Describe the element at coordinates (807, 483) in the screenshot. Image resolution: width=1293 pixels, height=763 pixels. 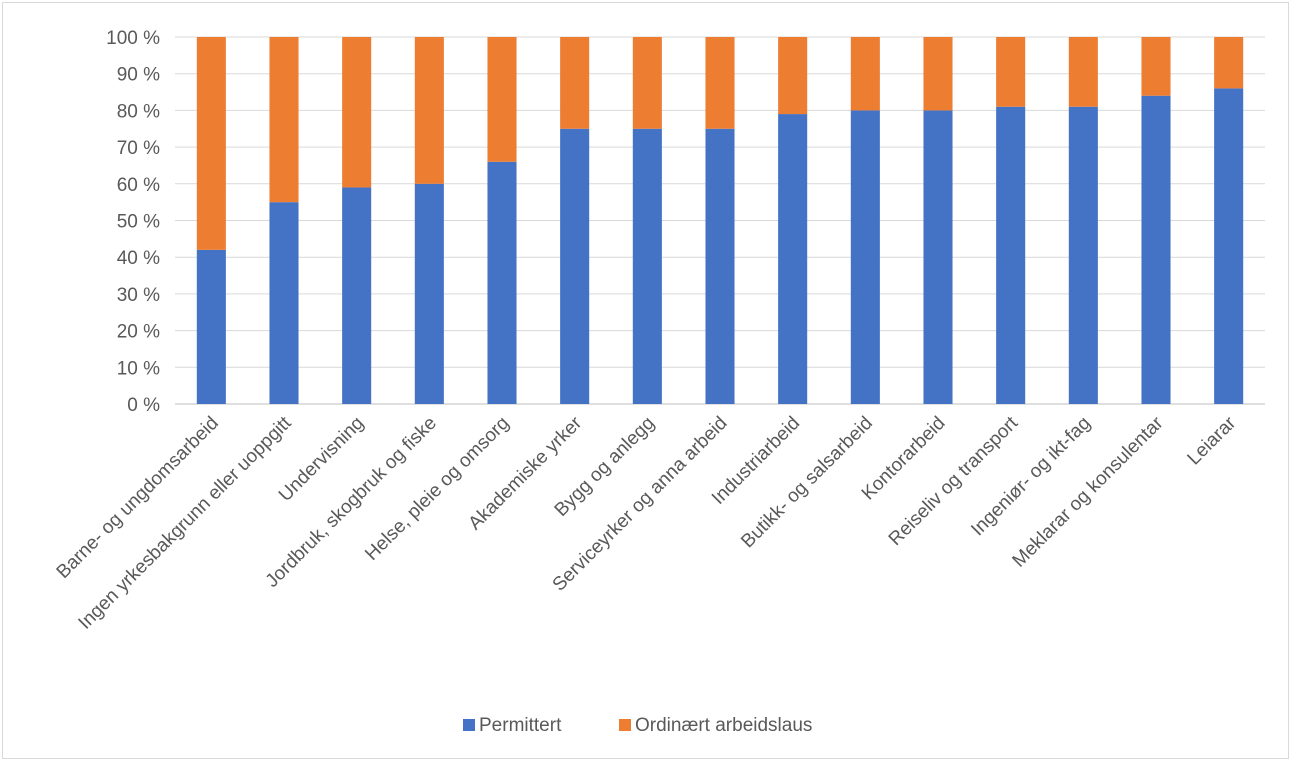
I see `x-category-label: Butikk- og salsarbeid` at that location.